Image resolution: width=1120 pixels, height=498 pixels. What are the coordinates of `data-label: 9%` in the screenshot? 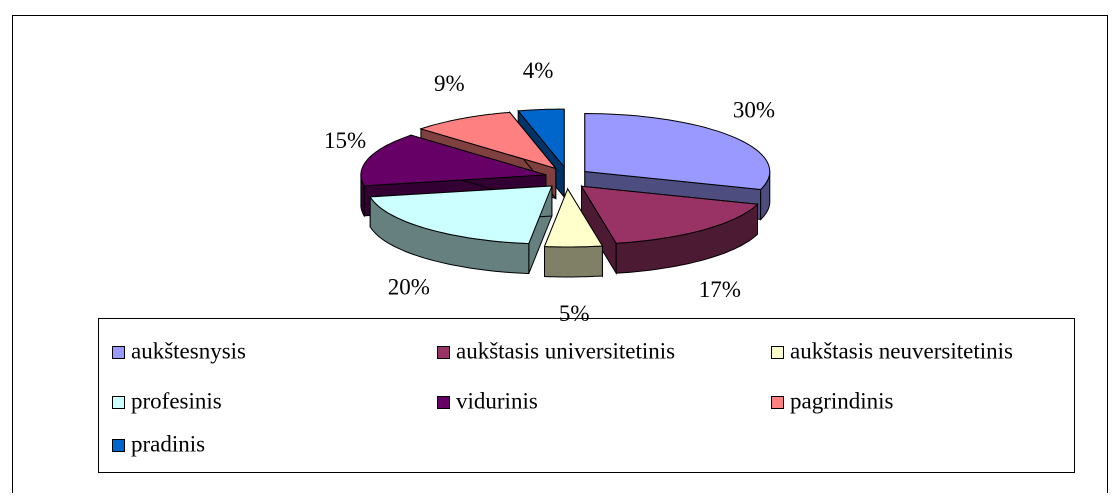 It's located at (449, 83).